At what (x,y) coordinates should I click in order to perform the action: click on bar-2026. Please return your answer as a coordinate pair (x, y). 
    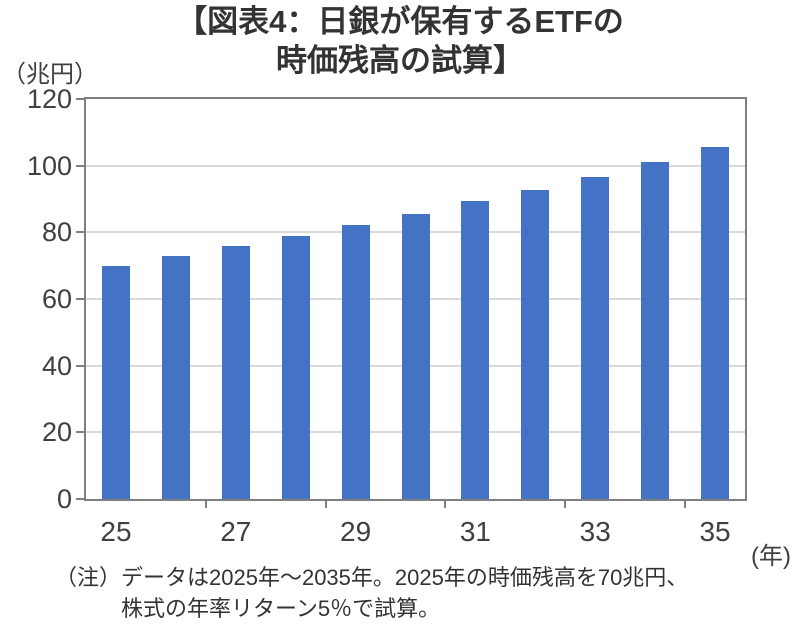
    Looking at the image, I should click on (175, 377).